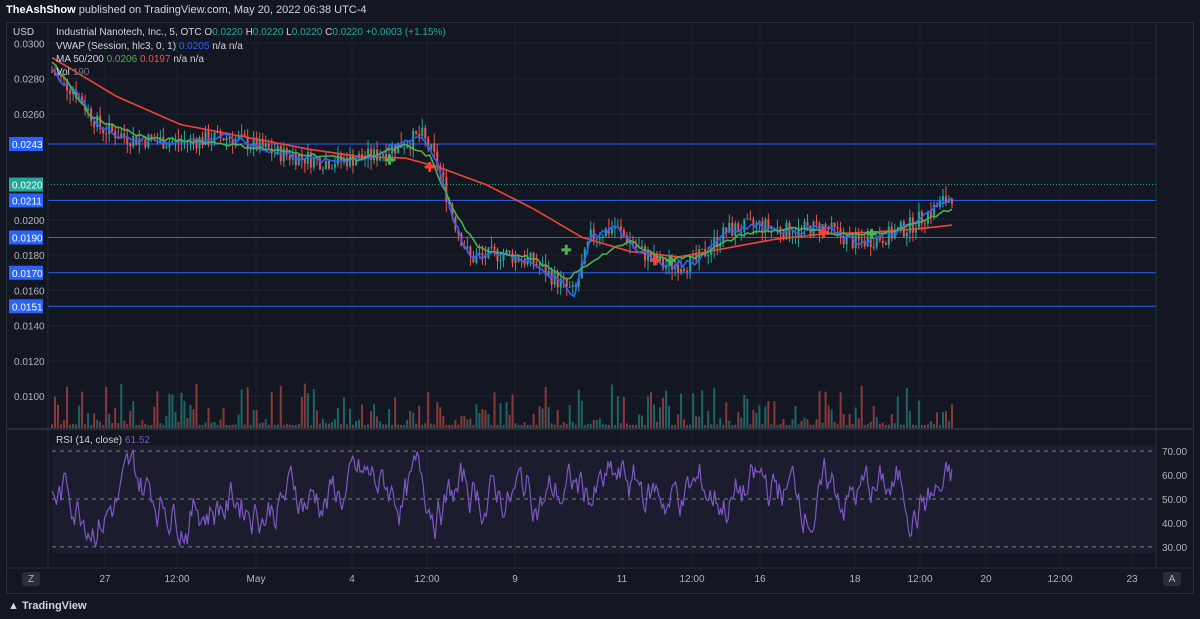 The image size is (1200, 619). Describe the element at coordinates (130, 59) in the screenshot. I see `legend-ma-row: MA 50/200 0.0206 0.0197 n/a n/a` at that location.